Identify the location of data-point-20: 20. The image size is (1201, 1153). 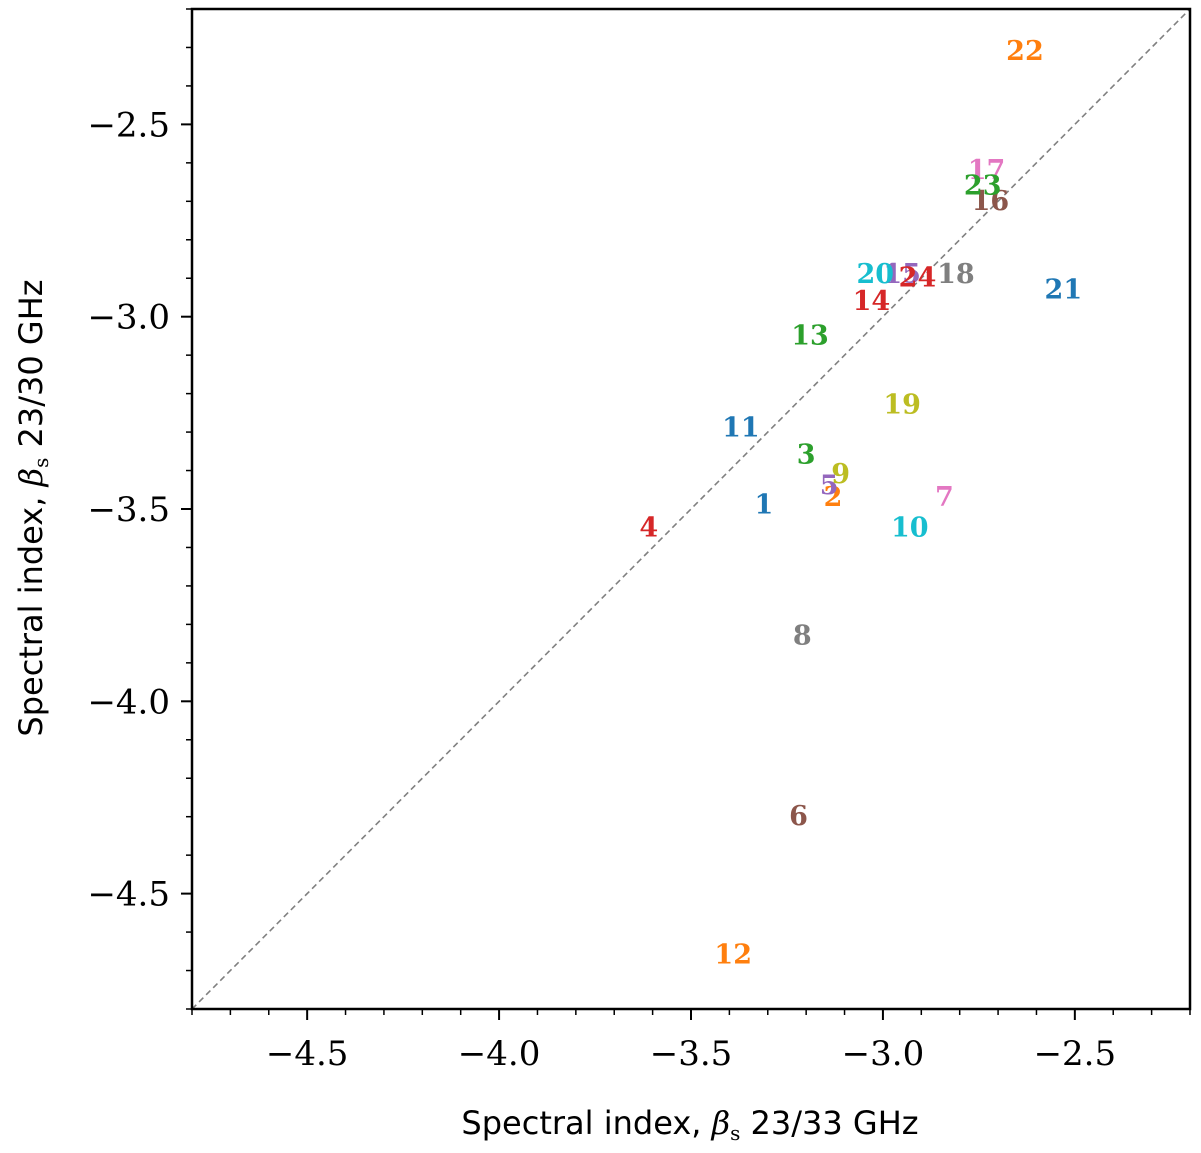
(875, 274).